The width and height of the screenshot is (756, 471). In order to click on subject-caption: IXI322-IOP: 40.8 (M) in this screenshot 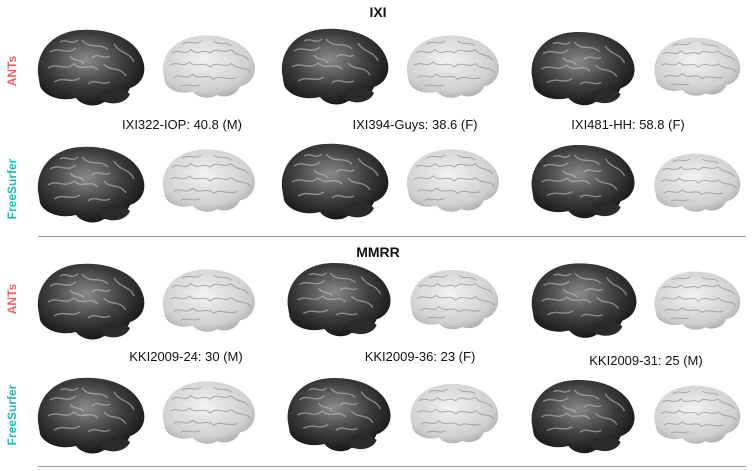, I will do `click(182, 124)`.